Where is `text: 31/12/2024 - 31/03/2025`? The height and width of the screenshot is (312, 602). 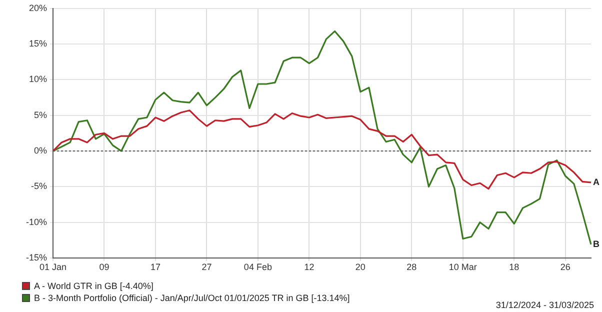 text: 31/12/2024 - 31/03/2025 is located at coordinates (545, 305).